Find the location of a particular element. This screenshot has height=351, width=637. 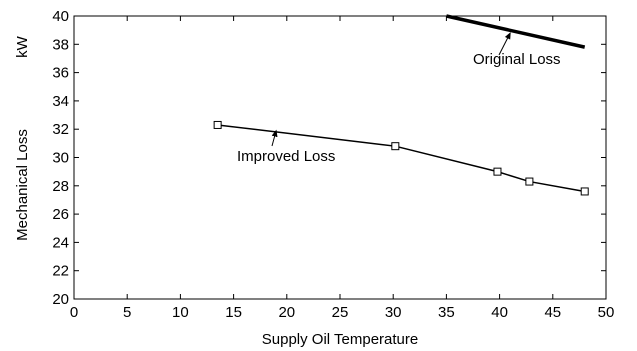

x-tick-label: 5 is located at coordinates (127, 312).